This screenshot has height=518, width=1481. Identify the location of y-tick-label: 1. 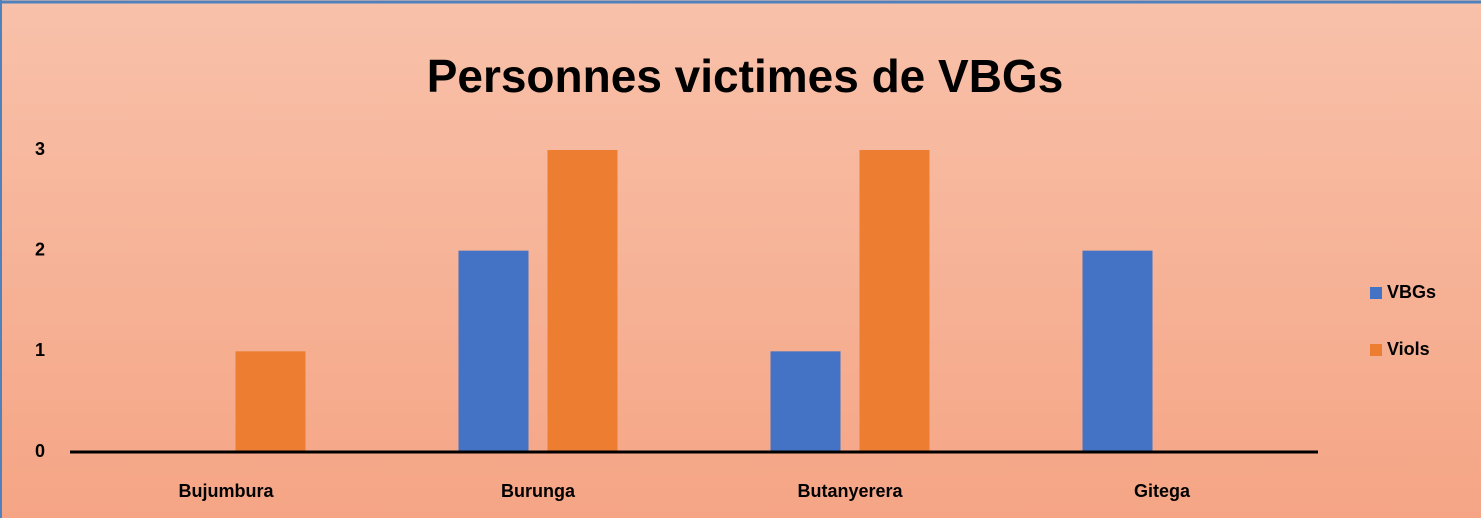
(40, 350).